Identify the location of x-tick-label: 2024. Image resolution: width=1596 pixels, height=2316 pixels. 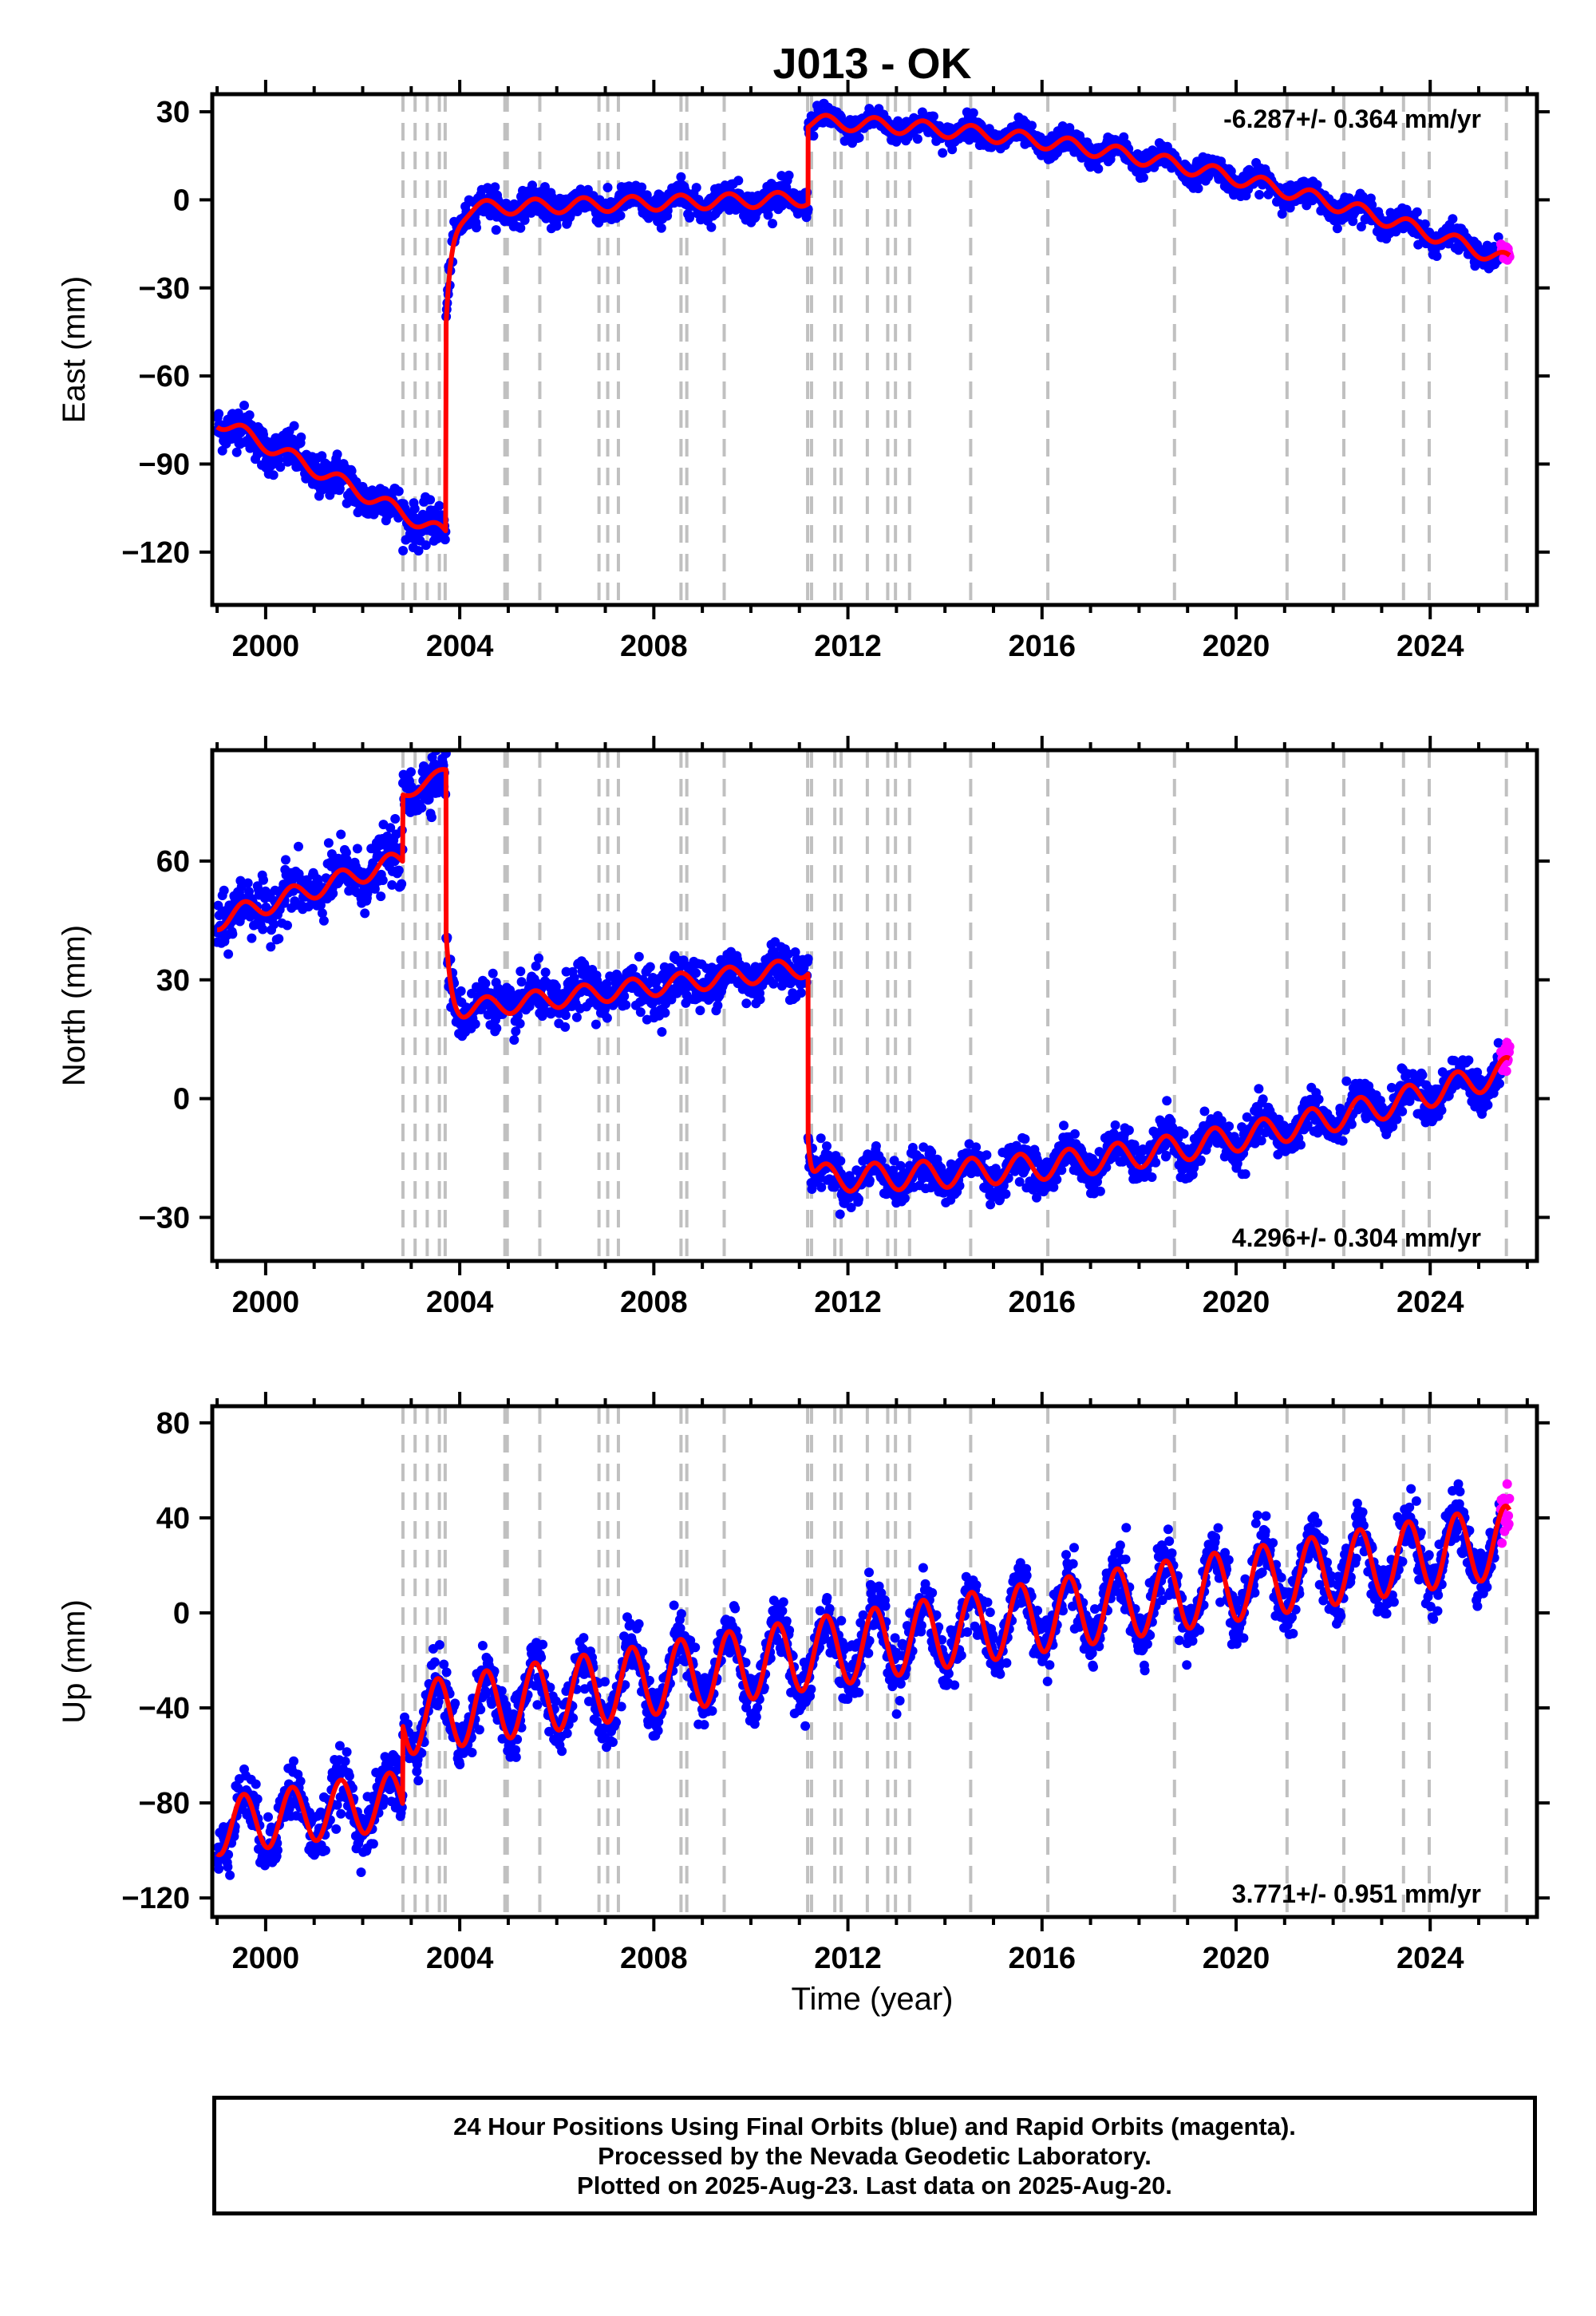
(1430, 646).